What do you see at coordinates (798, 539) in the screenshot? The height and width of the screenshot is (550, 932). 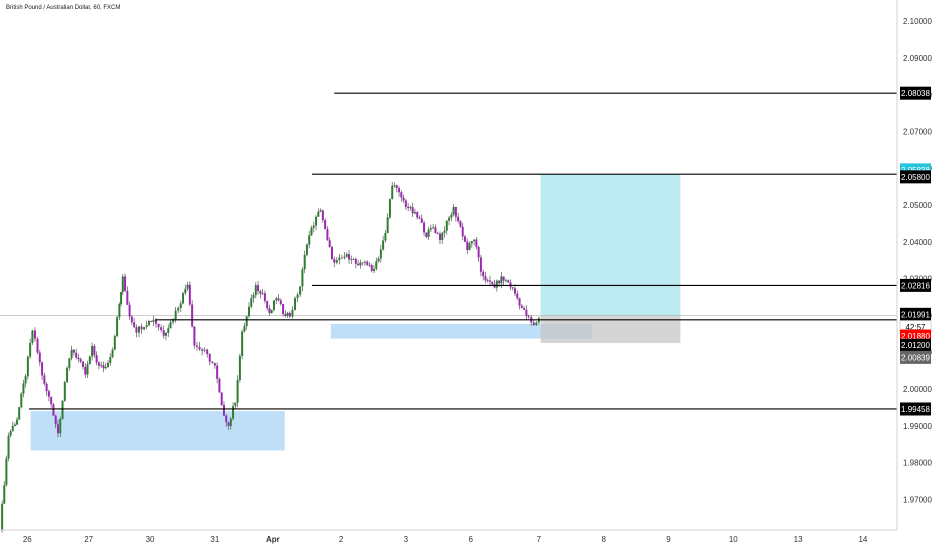 I see `x-tick-label: 13` at bounding box center [798, 539].